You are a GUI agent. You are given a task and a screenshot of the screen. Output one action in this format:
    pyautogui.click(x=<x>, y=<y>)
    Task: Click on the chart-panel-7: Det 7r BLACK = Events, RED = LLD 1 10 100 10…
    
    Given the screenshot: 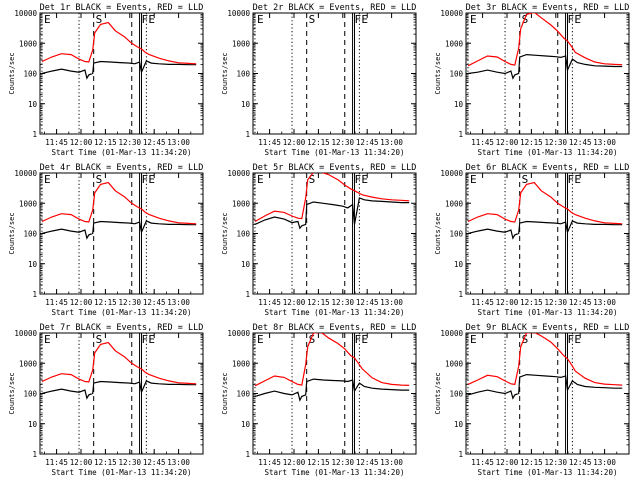 What is the action you would take?
    pyautogui.click(x=106, y=400)
    